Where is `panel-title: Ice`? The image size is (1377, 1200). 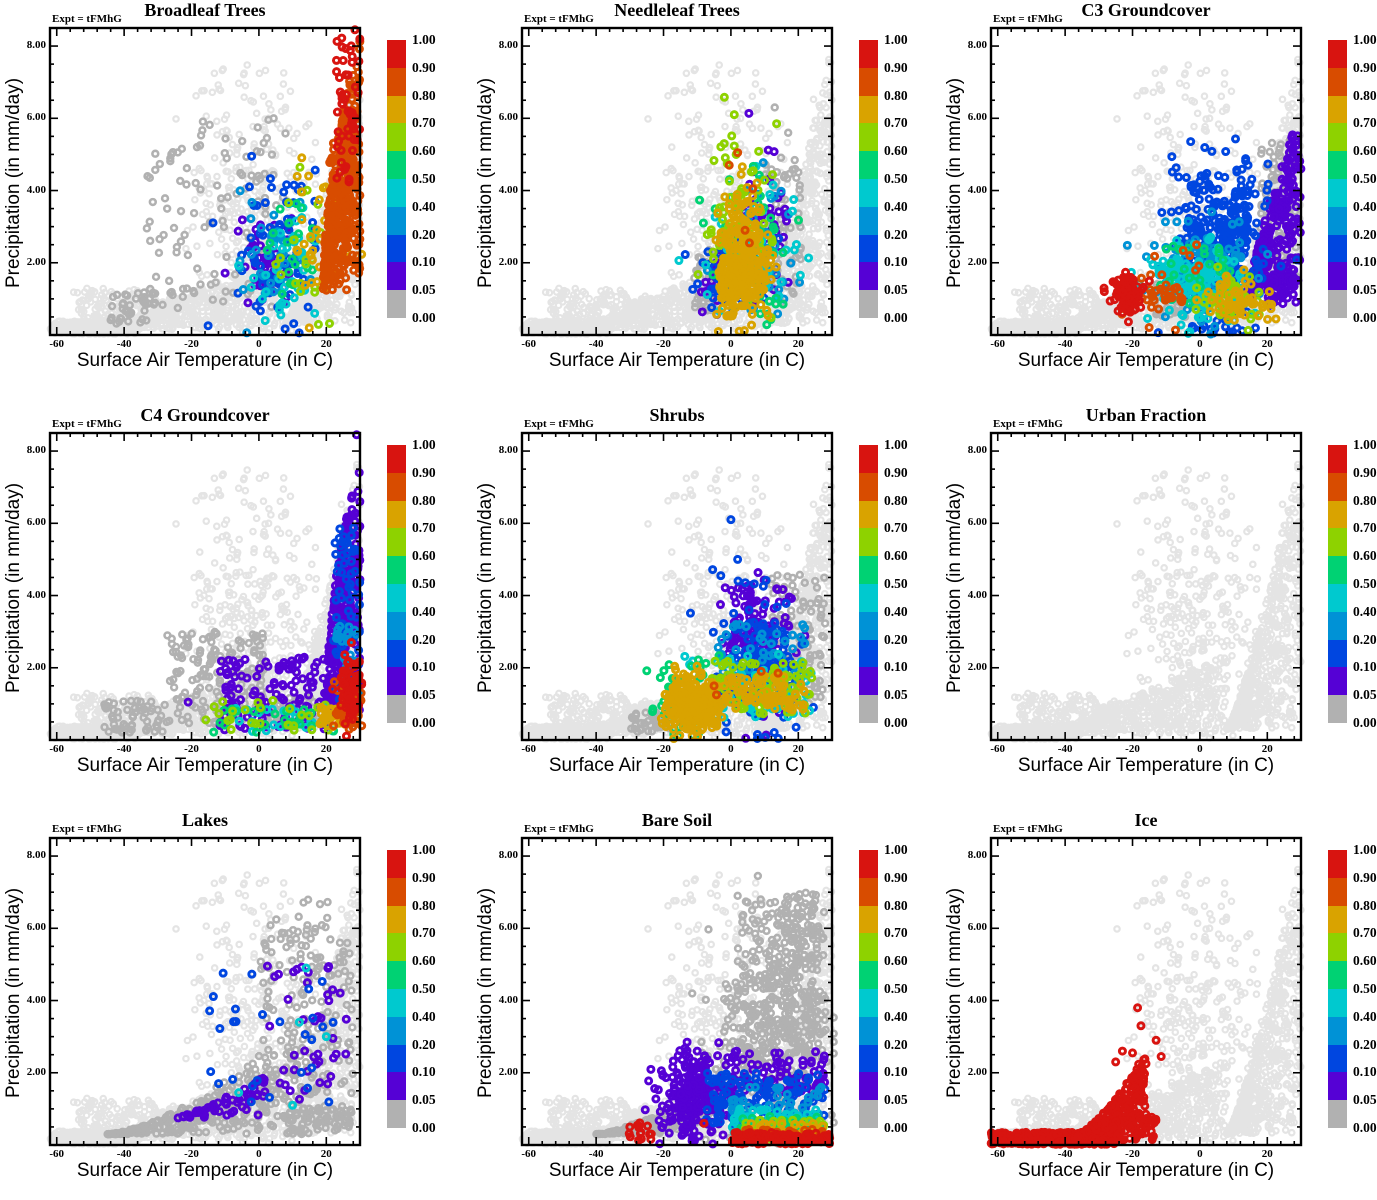 panel-title: Ice is located at coordinates (1146, 820).